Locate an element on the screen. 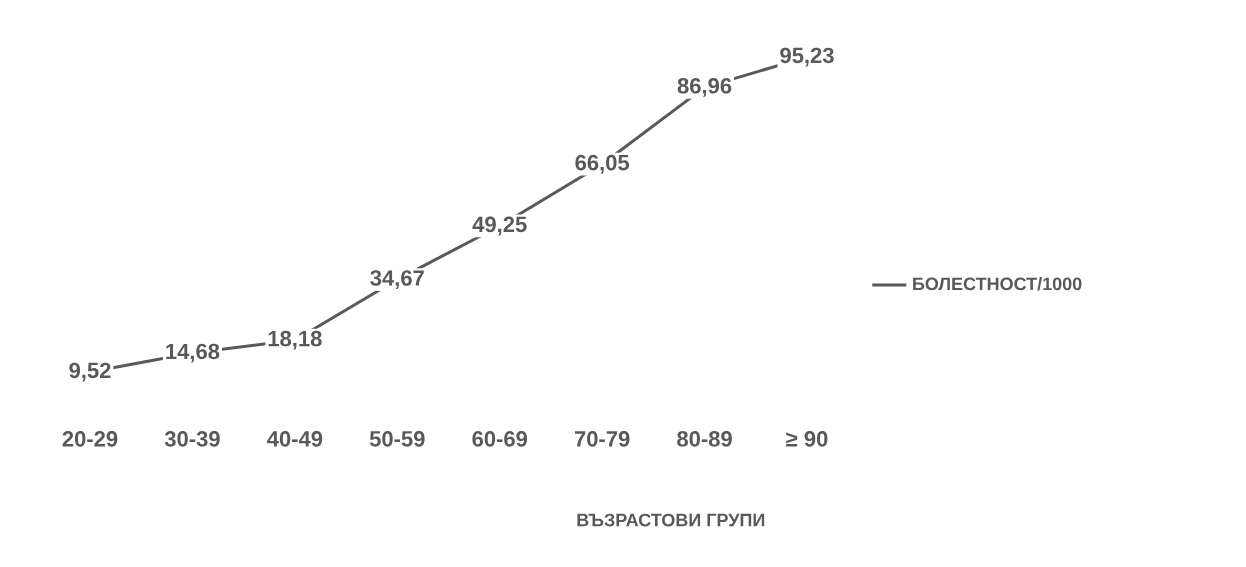 The width and height of the screenshot is (1246, 567). data-label: 49,25 is located at coordinates (499, 226).